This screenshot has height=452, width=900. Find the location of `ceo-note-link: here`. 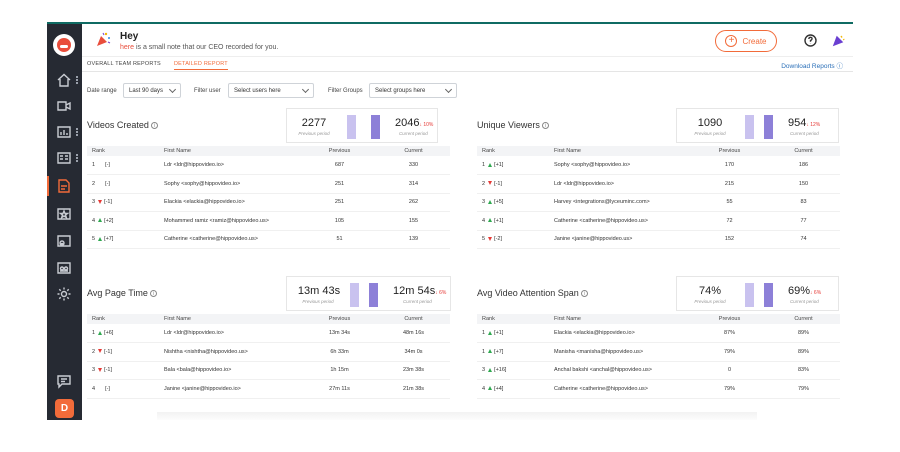

ceo-note-link: here is located at coordinates (127, 47).